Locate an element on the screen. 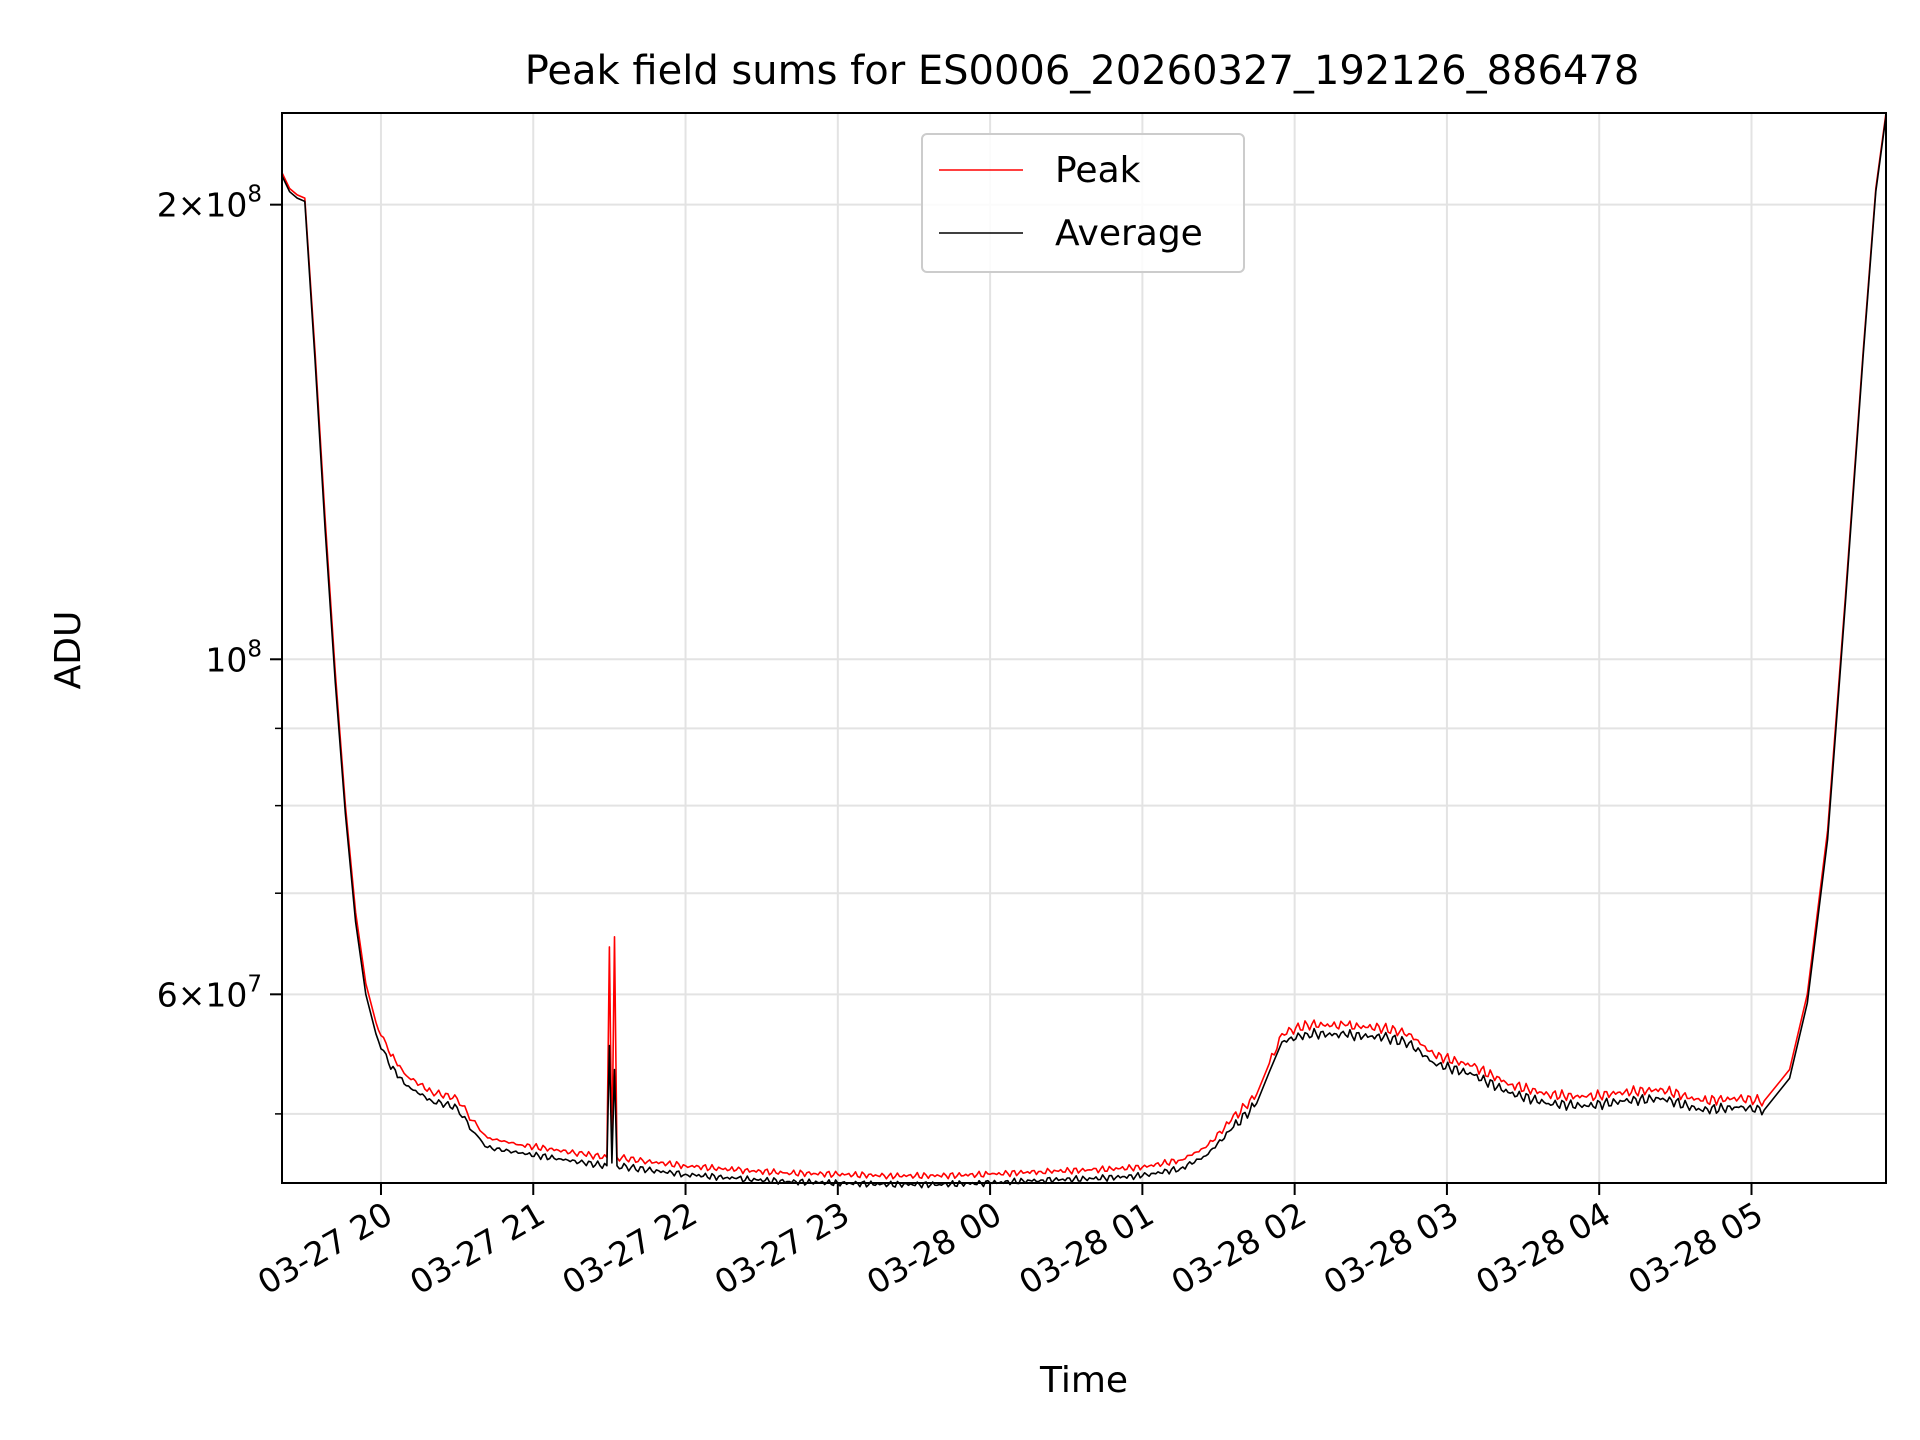 The height and width of the screenshot is (1440, 1920). y-axis: 6×107 108 2×108 is located at coordinates (219, 648).